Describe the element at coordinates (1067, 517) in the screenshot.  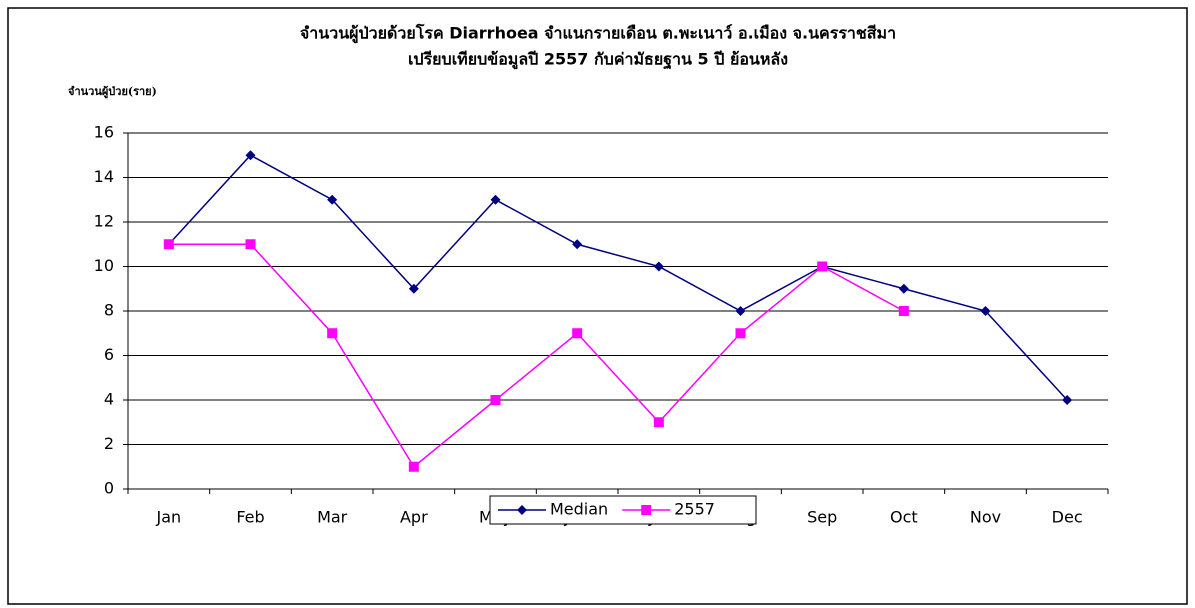
I see `x-tick-label: Dec` at that location.